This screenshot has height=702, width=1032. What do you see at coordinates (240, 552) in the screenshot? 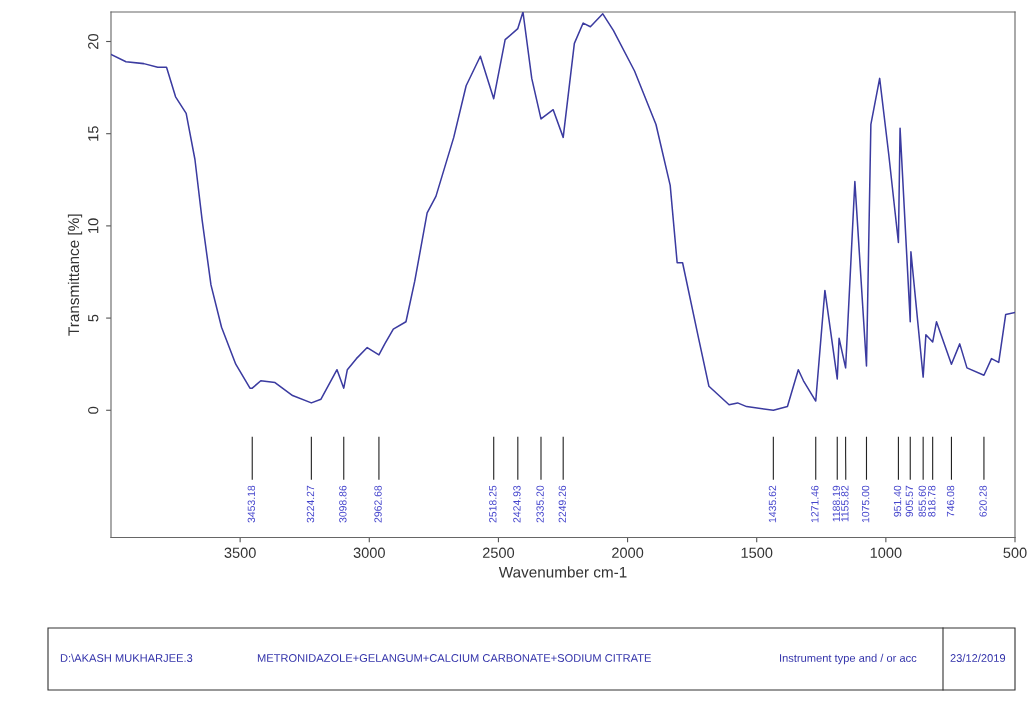
I see `x-tick-label: 3500` at bounding box center [240, 552].